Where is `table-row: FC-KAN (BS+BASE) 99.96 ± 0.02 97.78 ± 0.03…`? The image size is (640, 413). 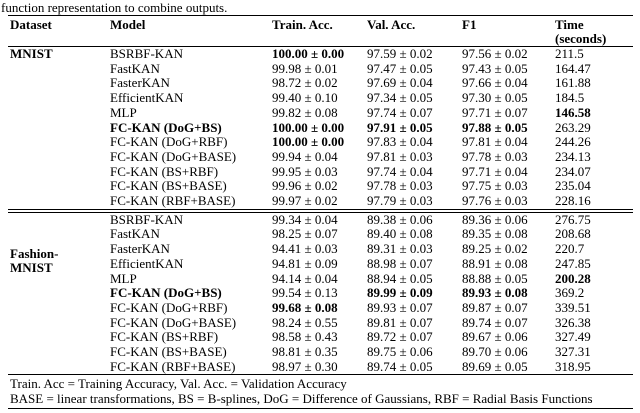 table-row: FC-KAN (BS+BASE) 99.96 ± 0.02 97.78 ± 0.03… is located at coordinates (320, 186).